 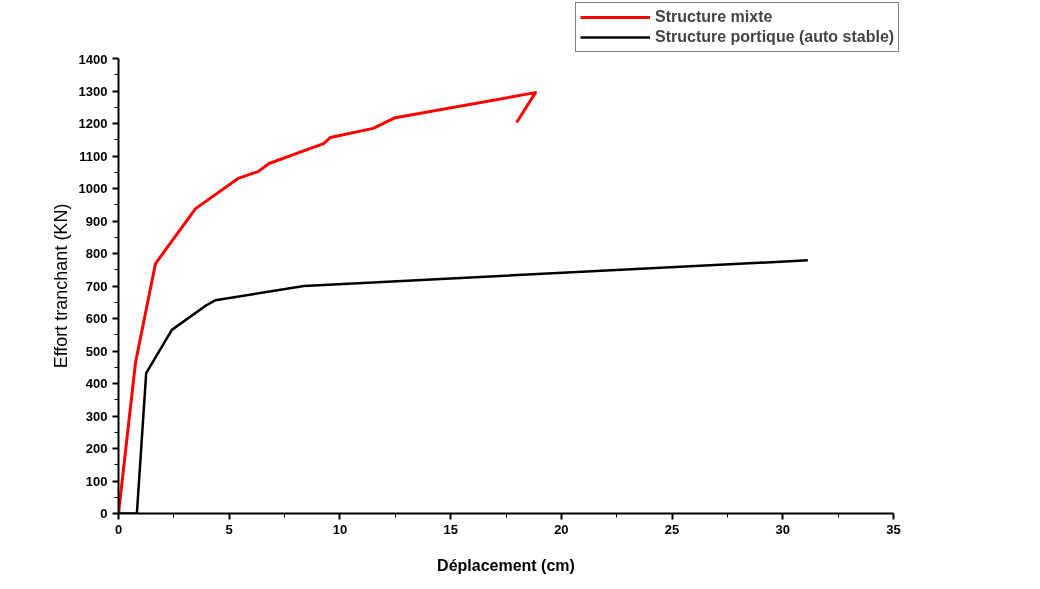 I want to click on y-tick-label: 900, so click(x=96, y=221).